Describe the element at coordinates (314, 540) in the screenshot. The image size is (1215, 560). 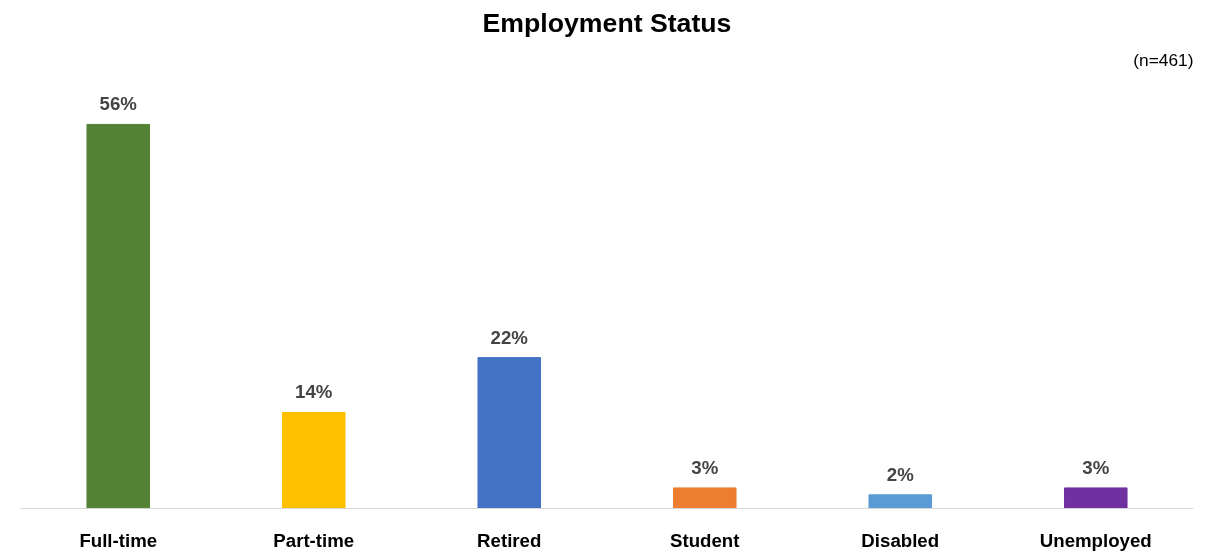
I see `x-tick-label: Part-time` at that location.